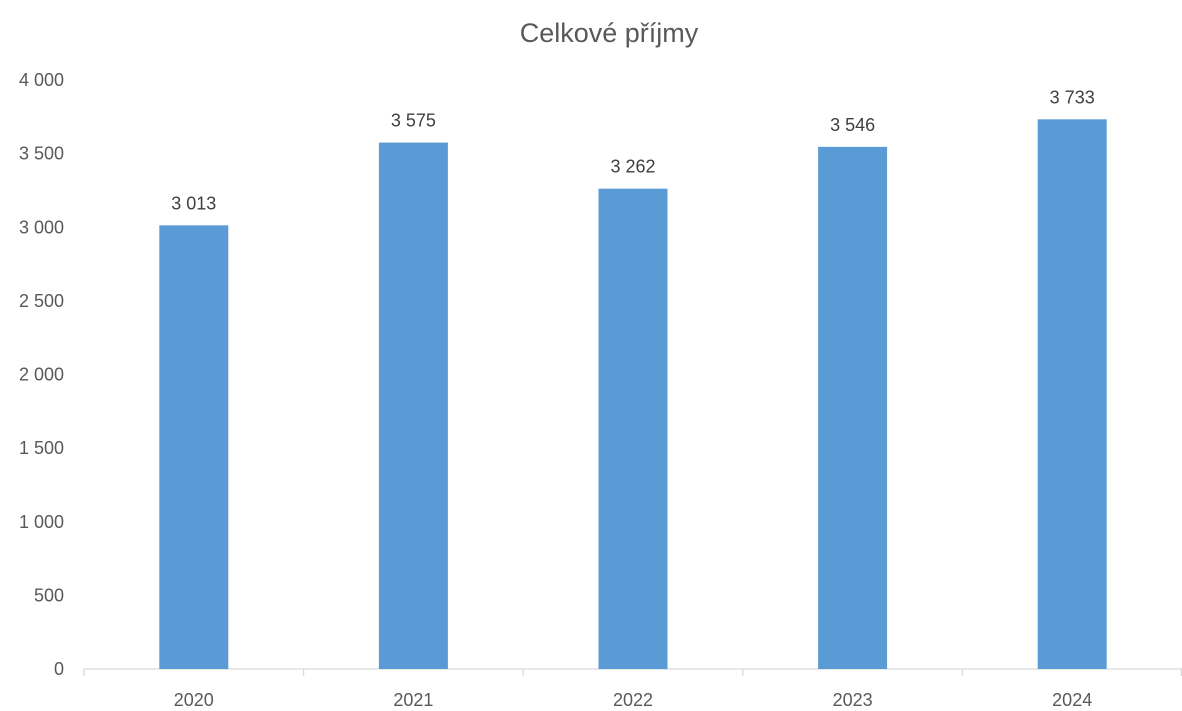 The height and width of the screenshot is (711, 1182). I want to click on data-label-2022: 3 262, so click(632, 167).